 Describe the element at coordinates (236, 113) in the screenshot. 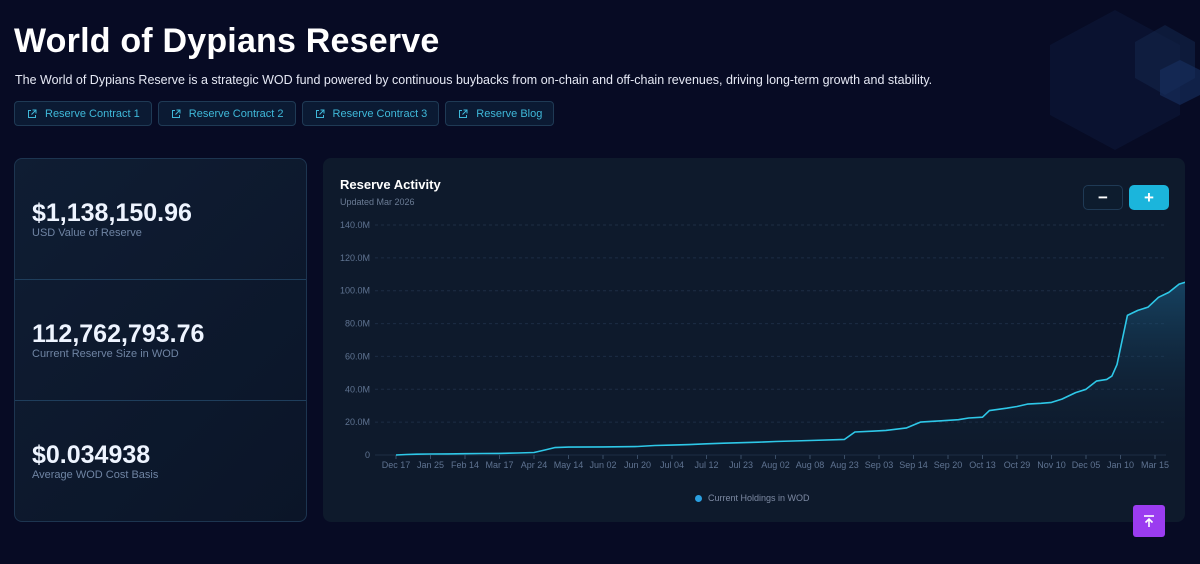

I see `link-label: Reserve Contract 2` at that location.